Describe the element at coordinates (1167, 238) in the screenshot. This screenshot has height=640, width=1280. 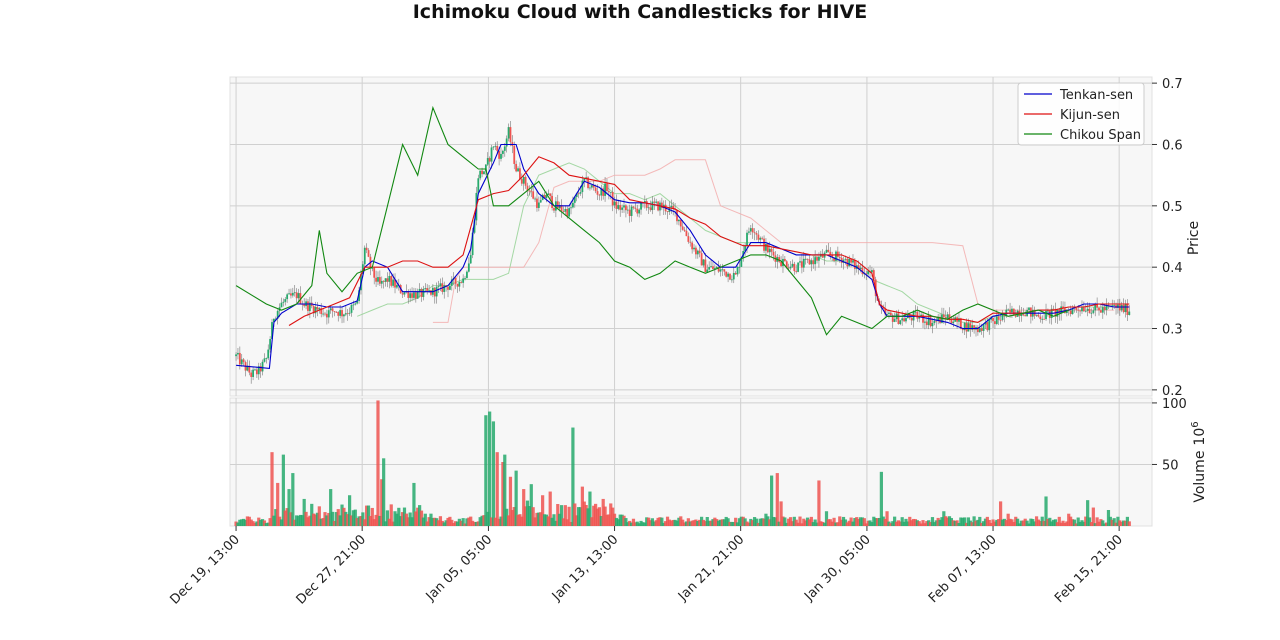
I see `price-axis-ticks: 0.2 0.3 0.4 0.5 0.6 0.7` at that location.